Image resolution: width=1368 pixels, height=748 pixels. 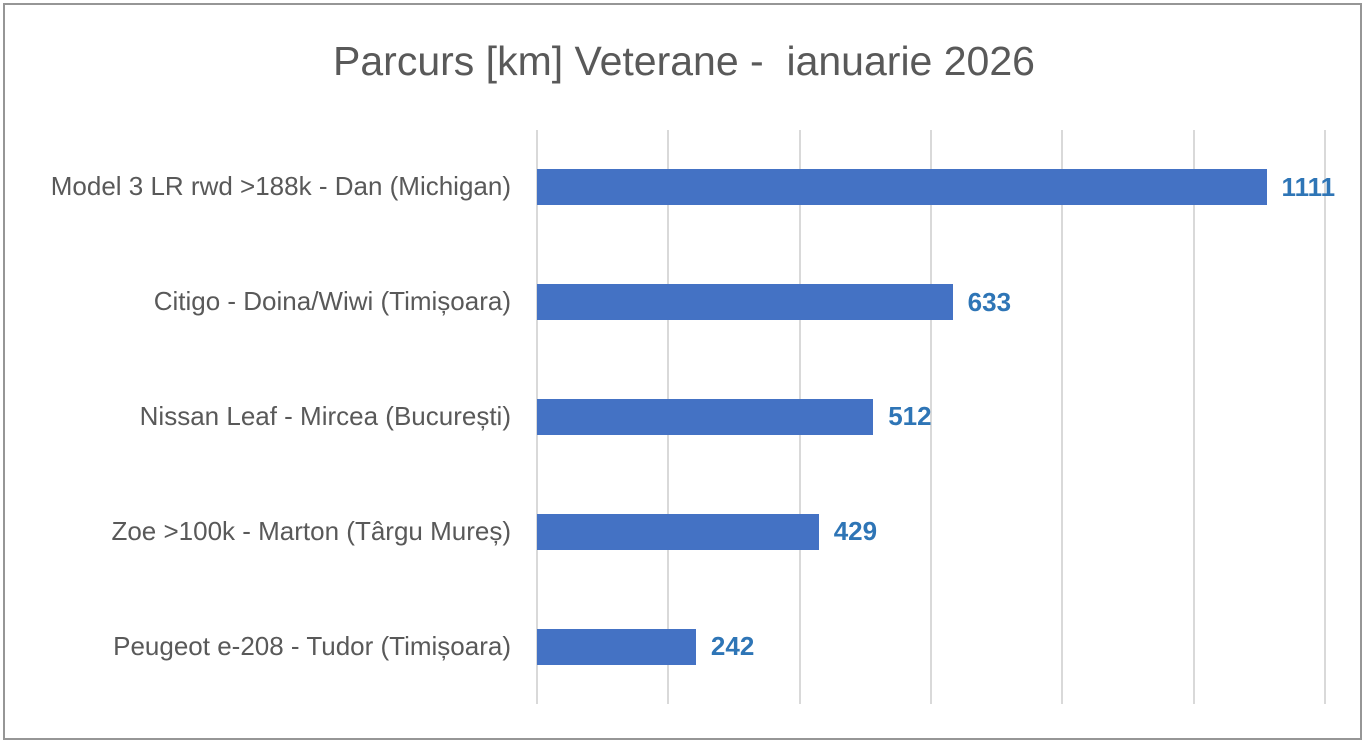 I want to click on bar-track: 429, so click(x=931, y=531).